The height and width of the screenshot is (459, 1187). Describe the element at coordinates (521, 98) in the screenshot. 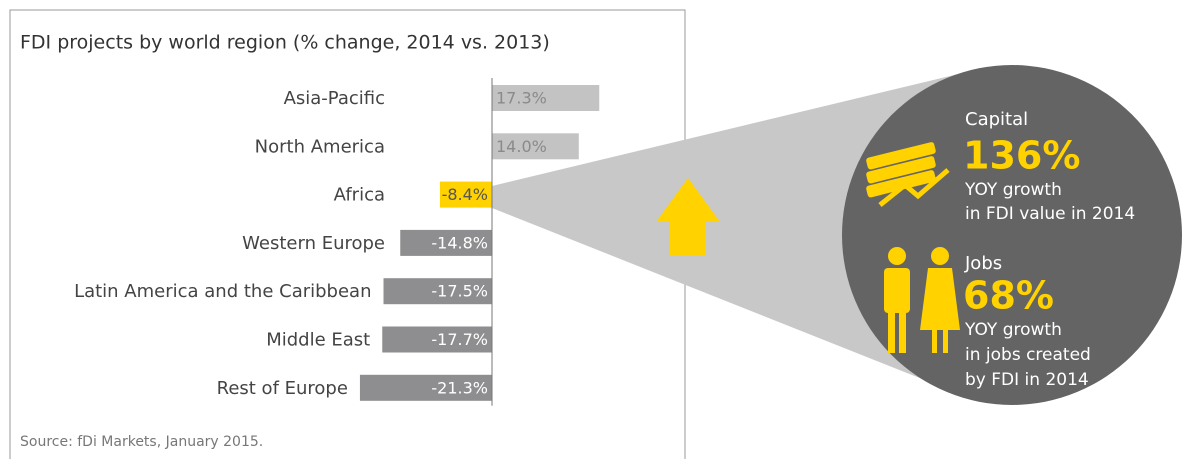

I see `value-label: 17.3%` at that location.